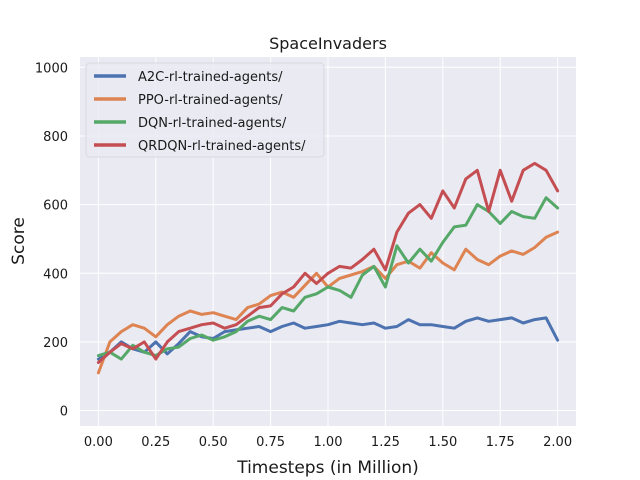 Image resolution: width=640 pixels, height=480 pixels. What do you see at coordinates (51, 240) in the screenshot?
I see `y-axis-ticks: 0 200 400 600 800 1000` at bounding box center [51, 240].